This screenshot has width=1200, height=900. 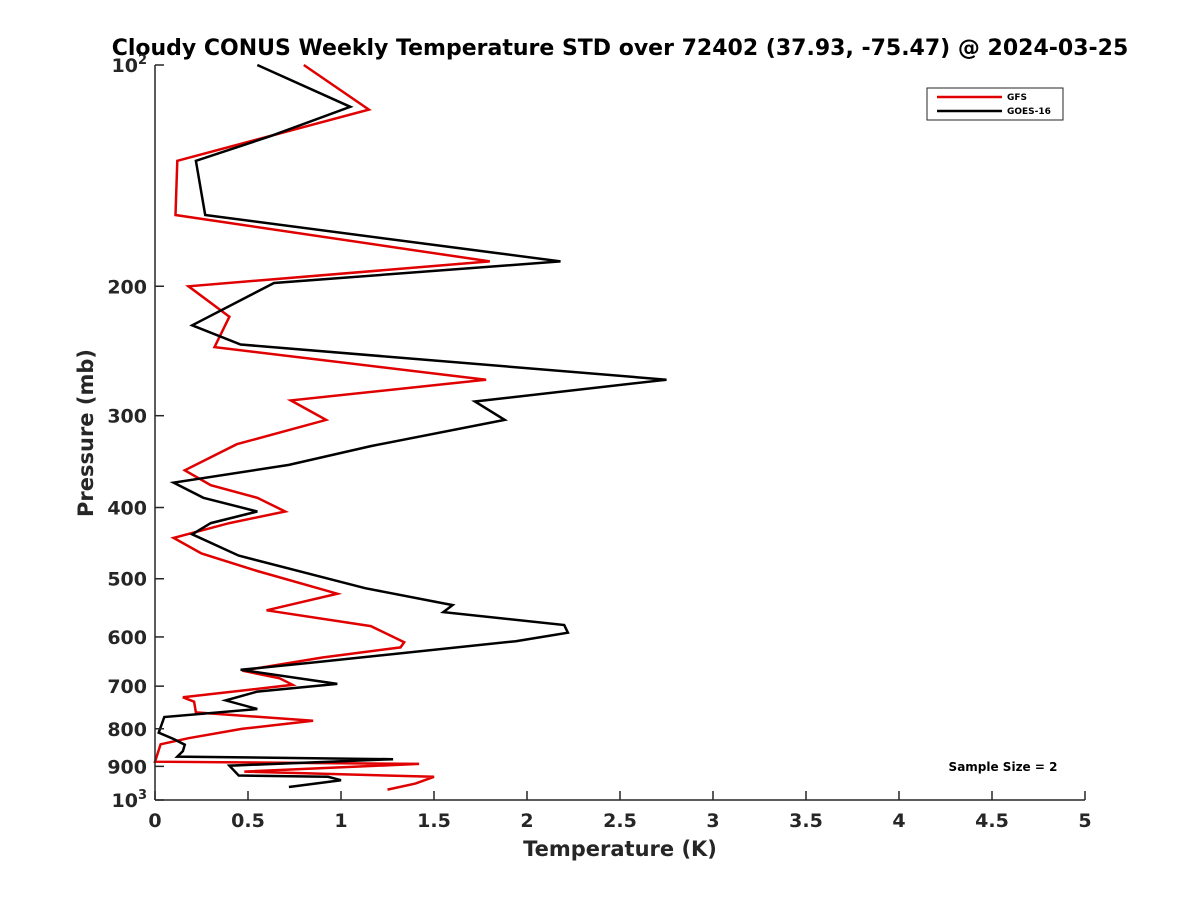 What do you see at coordinates (340, 821) in the screenshot?
I see `x-tick-label: 1` at bounding box center [340, 821].